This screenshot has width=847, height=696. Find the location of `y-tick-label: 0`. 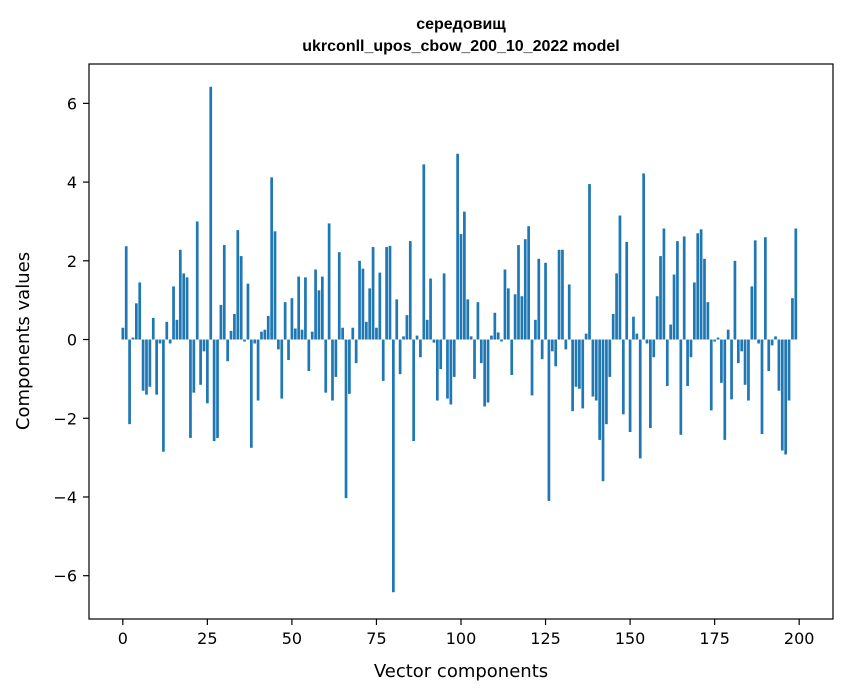

y-tick-label: 0 is located at coordinates (72, 340).